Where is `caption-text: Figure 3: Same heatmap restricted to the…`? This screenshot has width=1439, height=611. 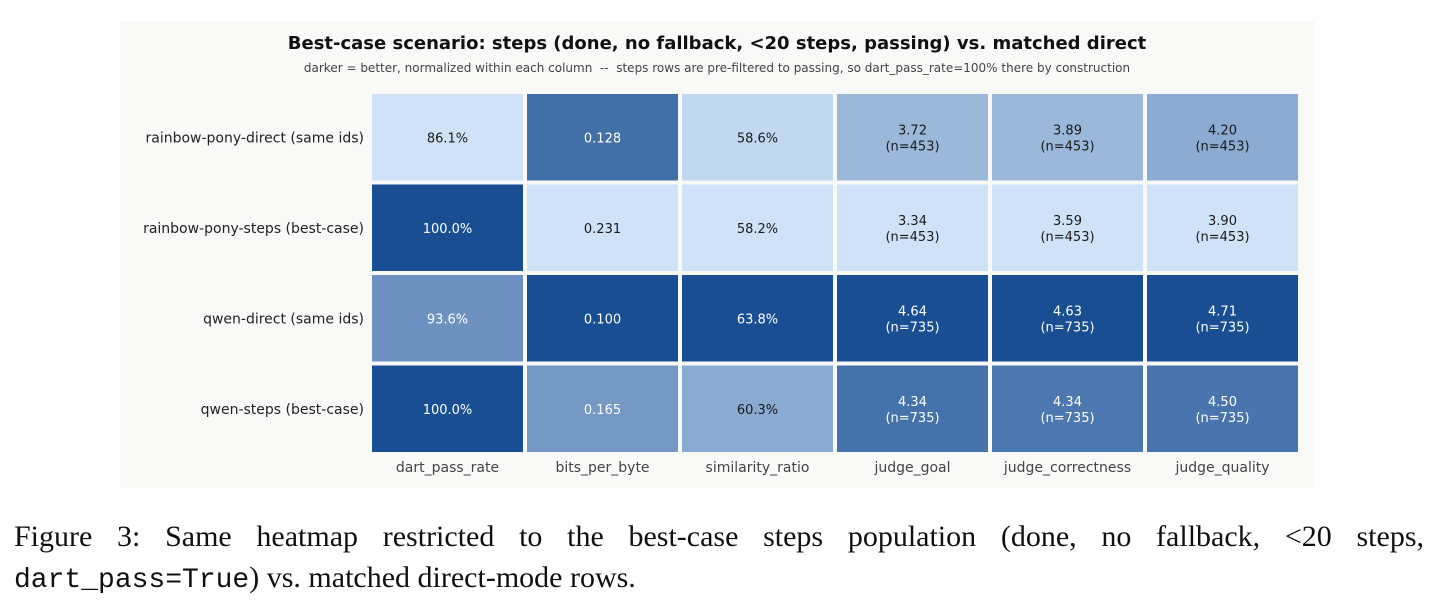
caption-text: Figure 3: Same heatmap restricted to the… is located at coordinates (719, 536).